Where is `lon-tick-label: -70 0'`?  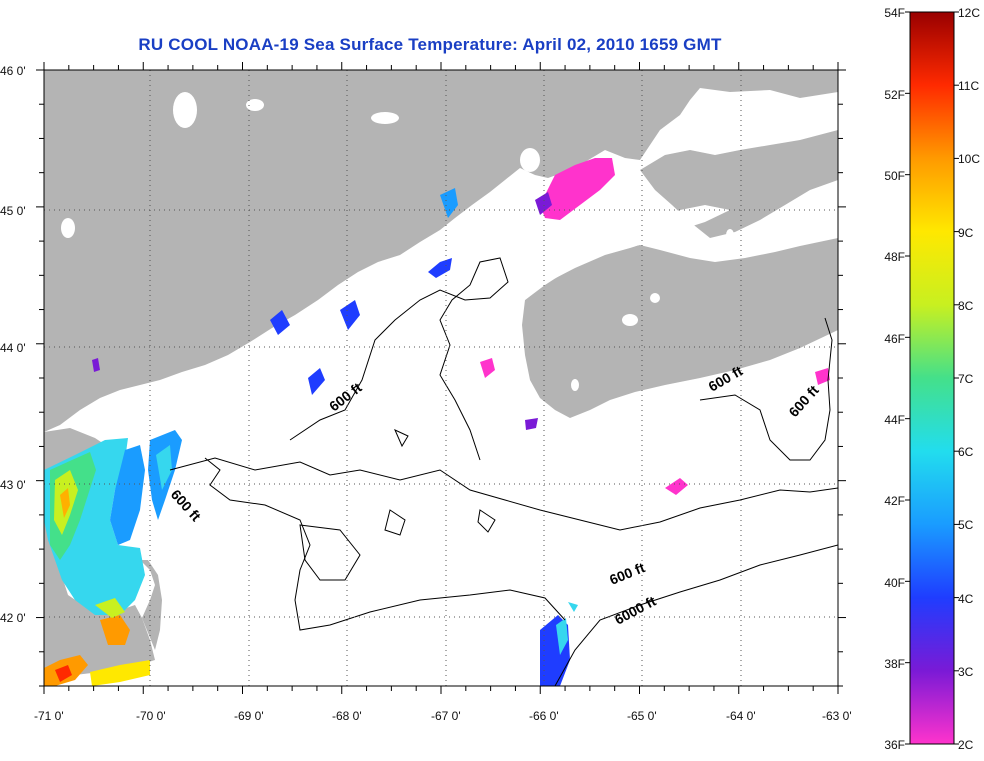 lon-tick-label: -70 0' is located at coordinates (151, 716).